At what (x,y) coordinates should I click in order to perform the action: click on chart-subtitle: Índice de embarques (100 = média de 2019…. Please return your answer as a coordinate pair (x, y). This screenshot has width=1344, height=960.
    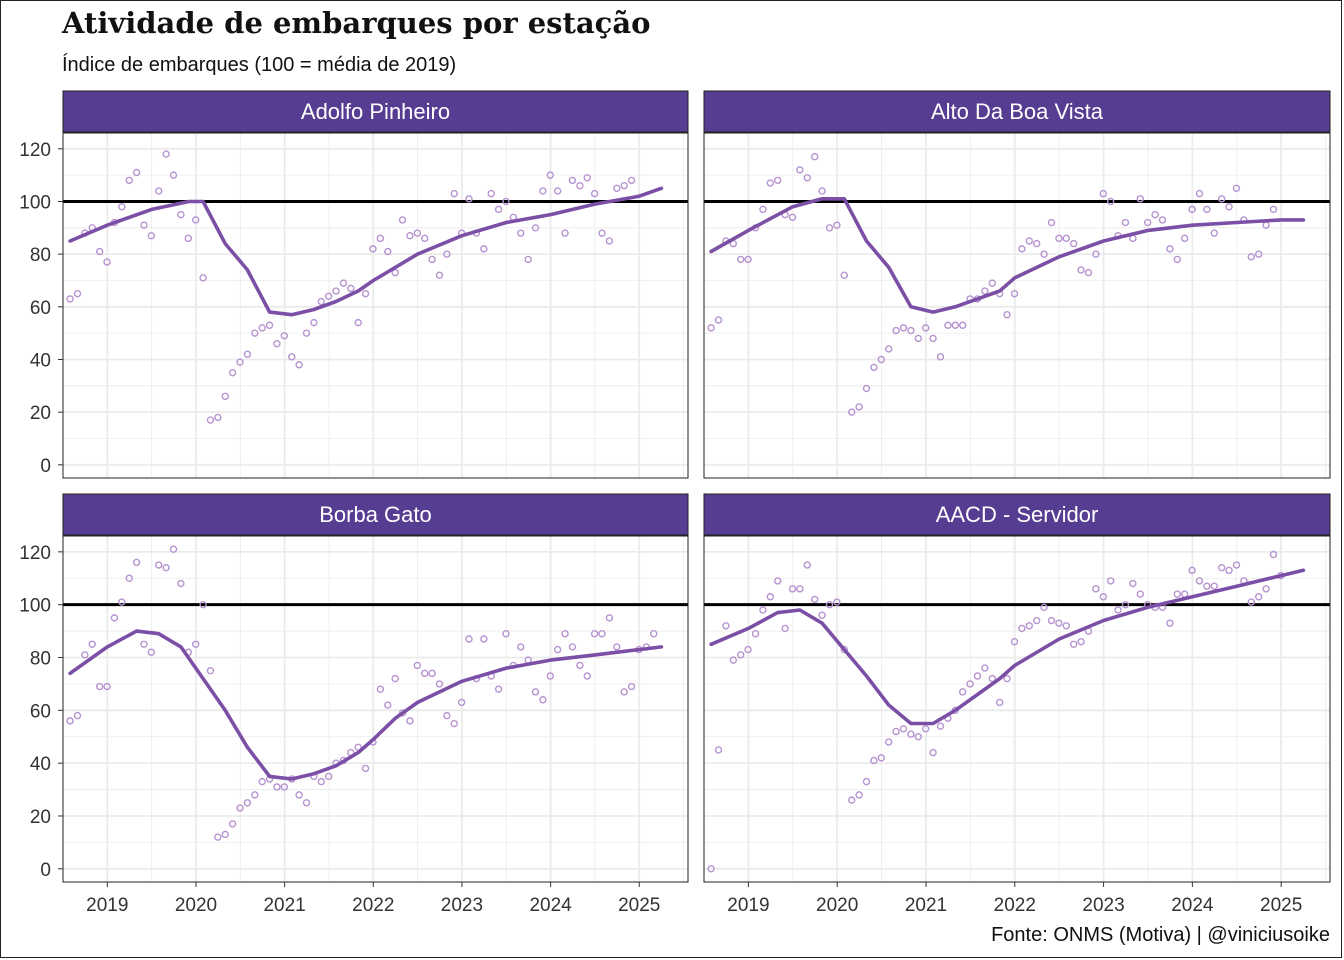
    Looking at the image, I should click on (259, 65).